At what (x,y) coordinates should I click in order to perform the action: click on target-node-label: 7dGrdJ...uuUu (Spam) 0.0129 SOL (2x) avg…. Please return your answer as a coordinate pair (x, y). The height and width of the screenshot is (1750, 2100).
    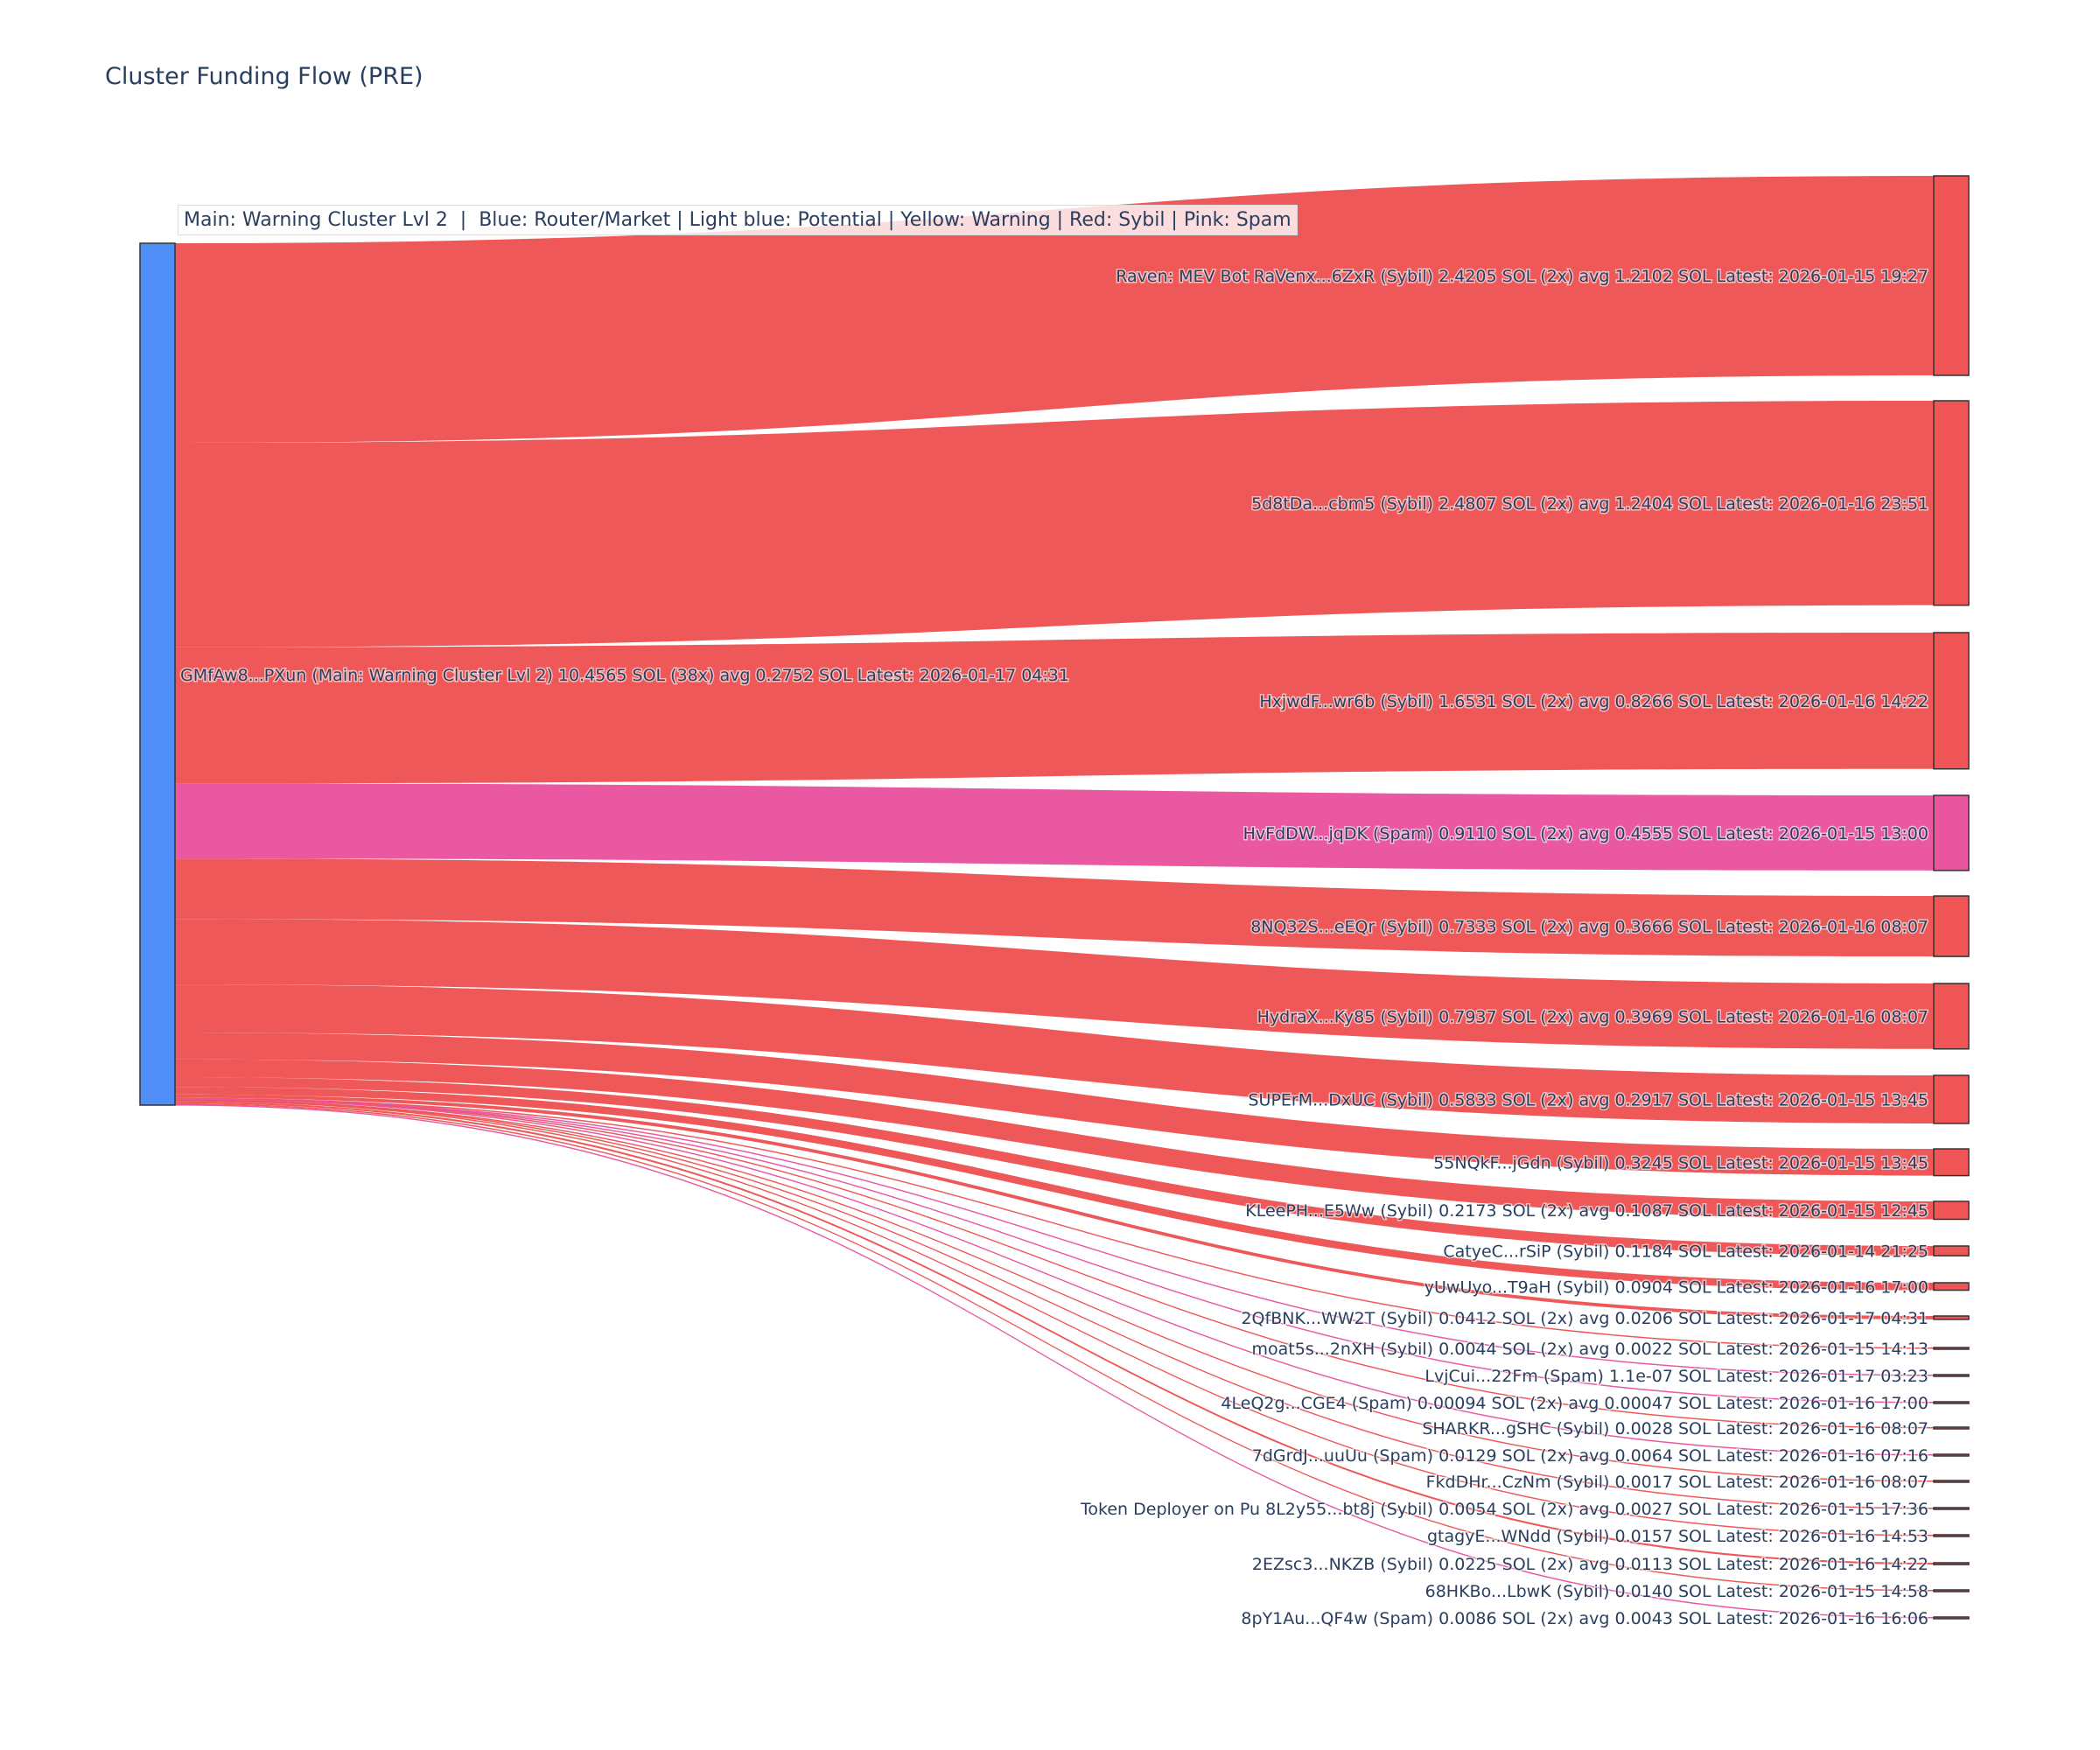
    Looking at the image, I should click on (1590, 1456).